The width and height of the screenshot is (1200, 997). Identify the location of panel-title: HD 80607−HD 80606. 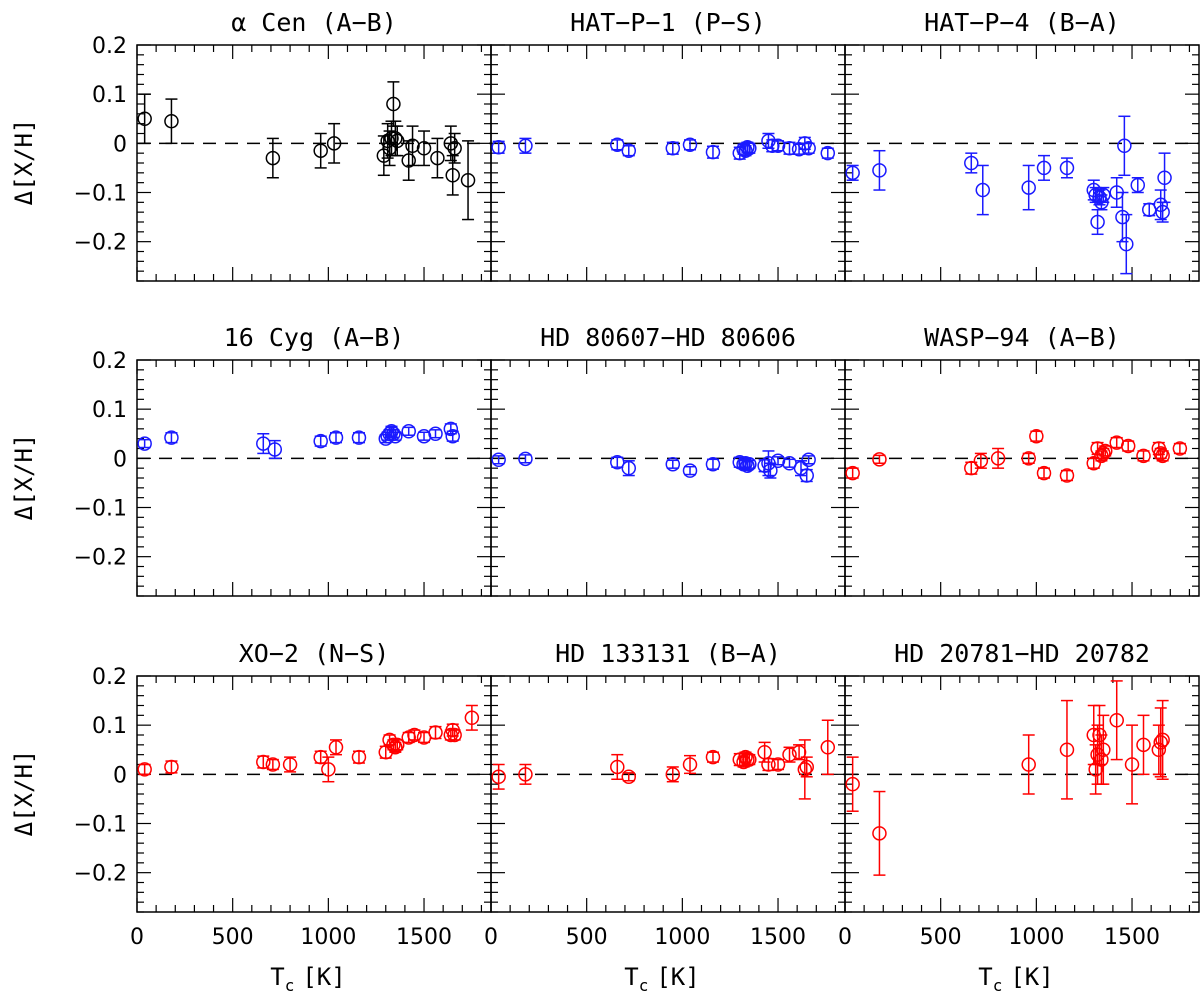
(668, 337).